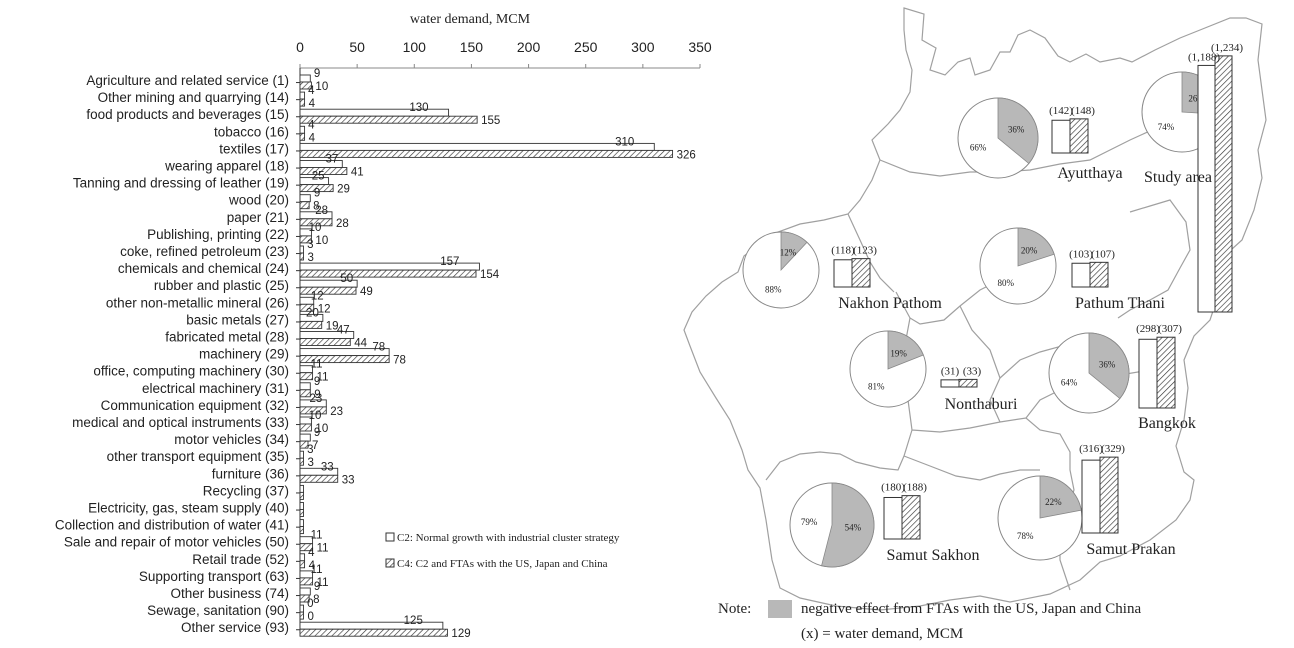 The image size is (1294, 648). Describe the element at coordinates (915, 488) in the screenshot. I see `region-value-c4: (188)` at that location.